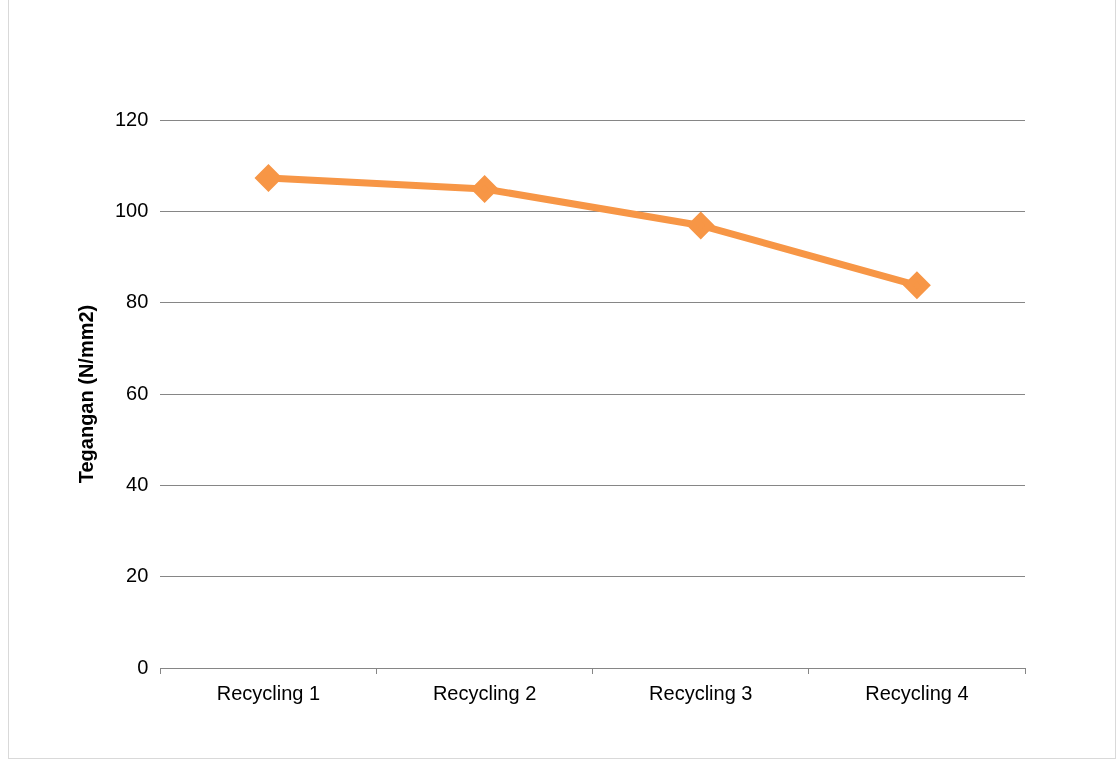 The image size is (1118, 762). Describe the element at coordinates (137, 483) in the screenshot. I see `y-tick-label: 40` at that location.